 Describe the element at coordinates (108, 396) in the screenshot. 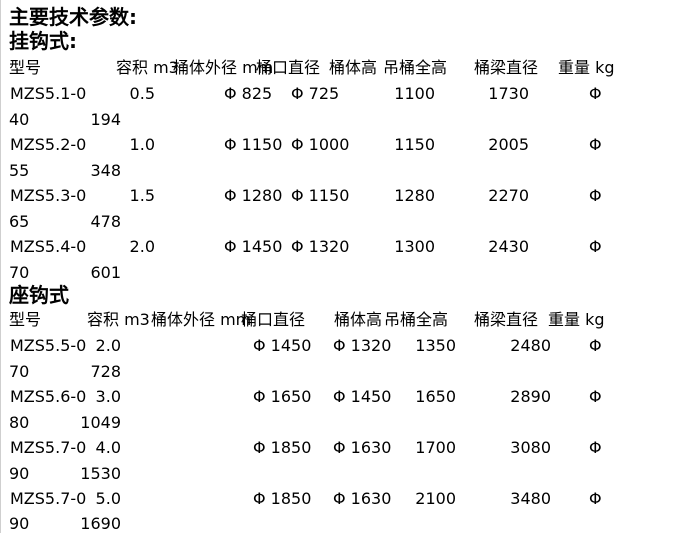

I see `cell-volume: 3.0` at that location.